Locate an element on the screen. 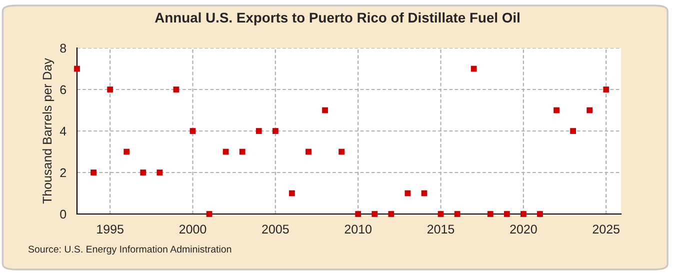 The height and width of the screenshot is (275, 675). y-tick-label: 8 is located at coordinates (63, 48).